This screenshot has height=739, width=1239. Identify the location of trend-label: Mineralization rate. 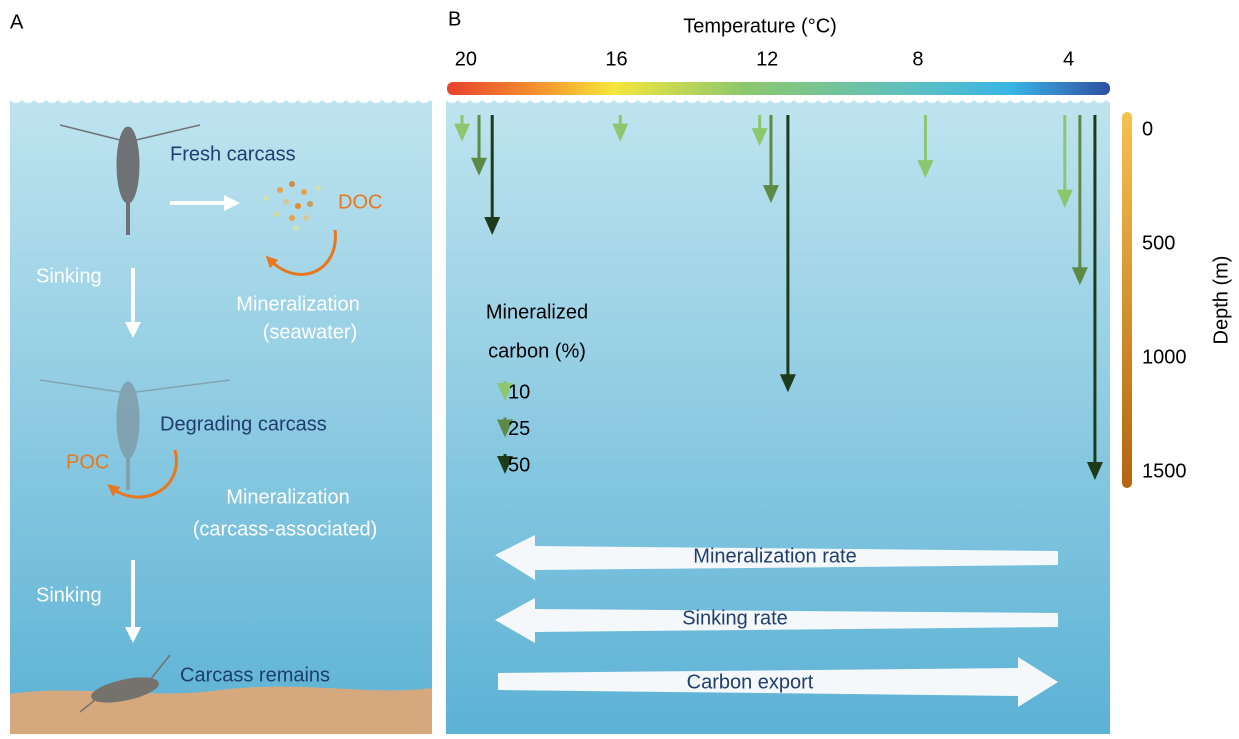
(774, 556).